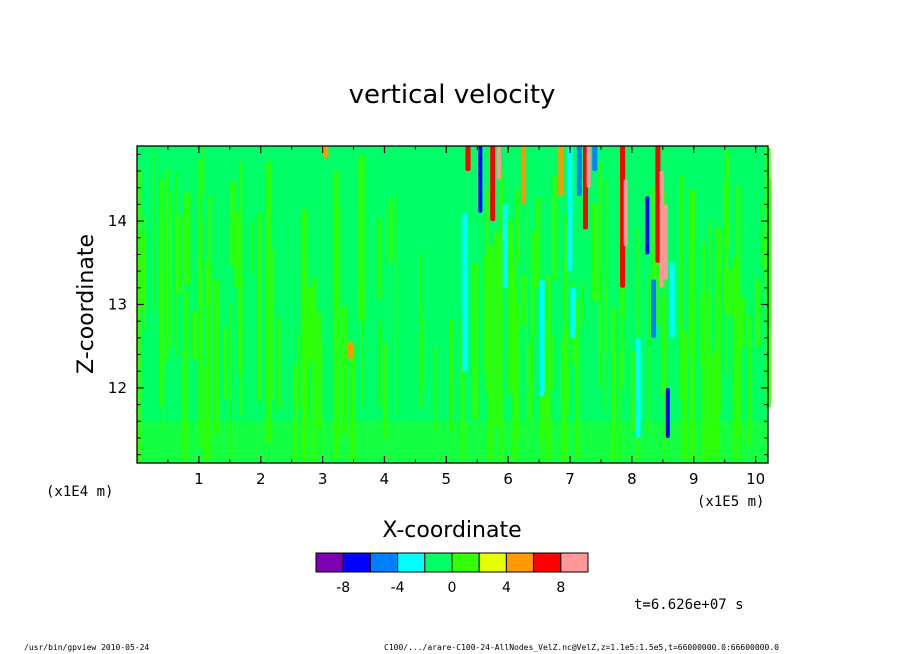 Image resolution: width=904 pixels, height=654 pixels. I want to click on colorbar-tick-label: -4, so click(398, 588).